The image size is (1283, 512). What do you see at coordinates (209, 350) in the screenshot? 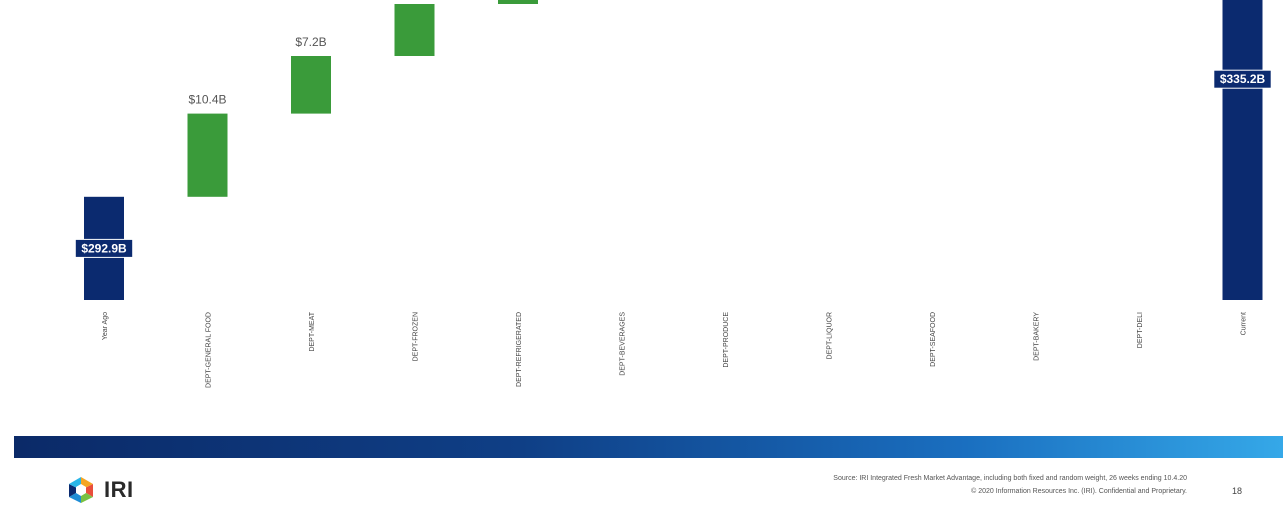
I see `category-tick-label: DEPT-GENERAL FOOD` at bounding box center [209, 350].